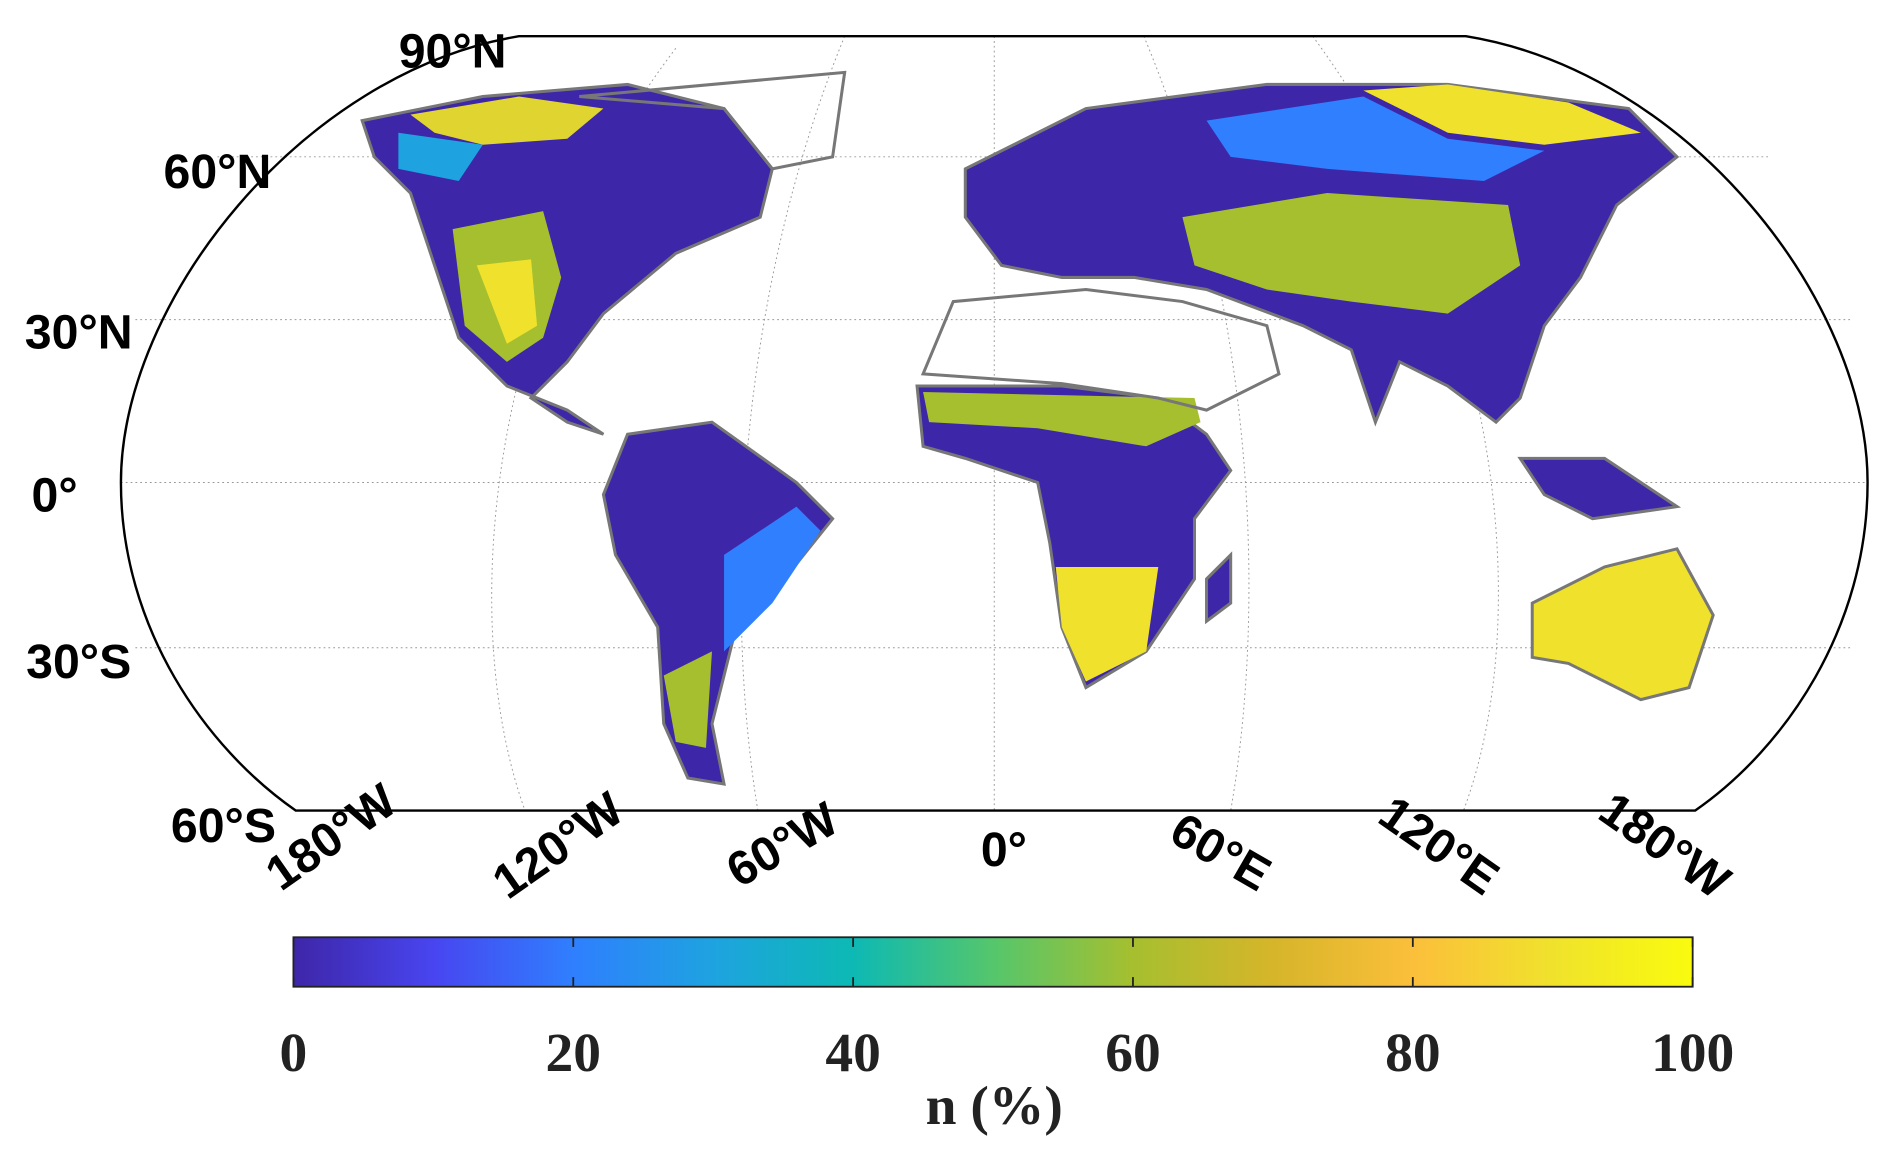 The image size is (1892, 1158). I want to click on colorbar-tick-label: 20, so click(573, 1053).